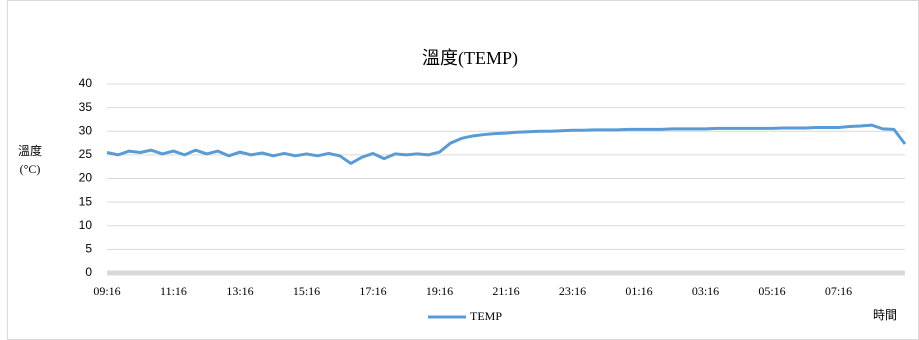  What do you see at coordinates (705, 291) in the screenshot?
I see `x-tick-label: 03:16` at bounding box center [705, 291].